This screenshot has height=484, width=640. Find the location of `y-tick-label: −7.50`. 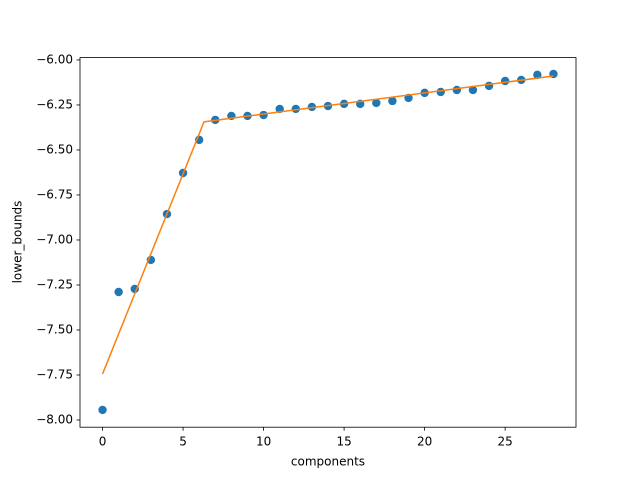

y-tick-label: −7.50 is located at coordinates (54, 329).